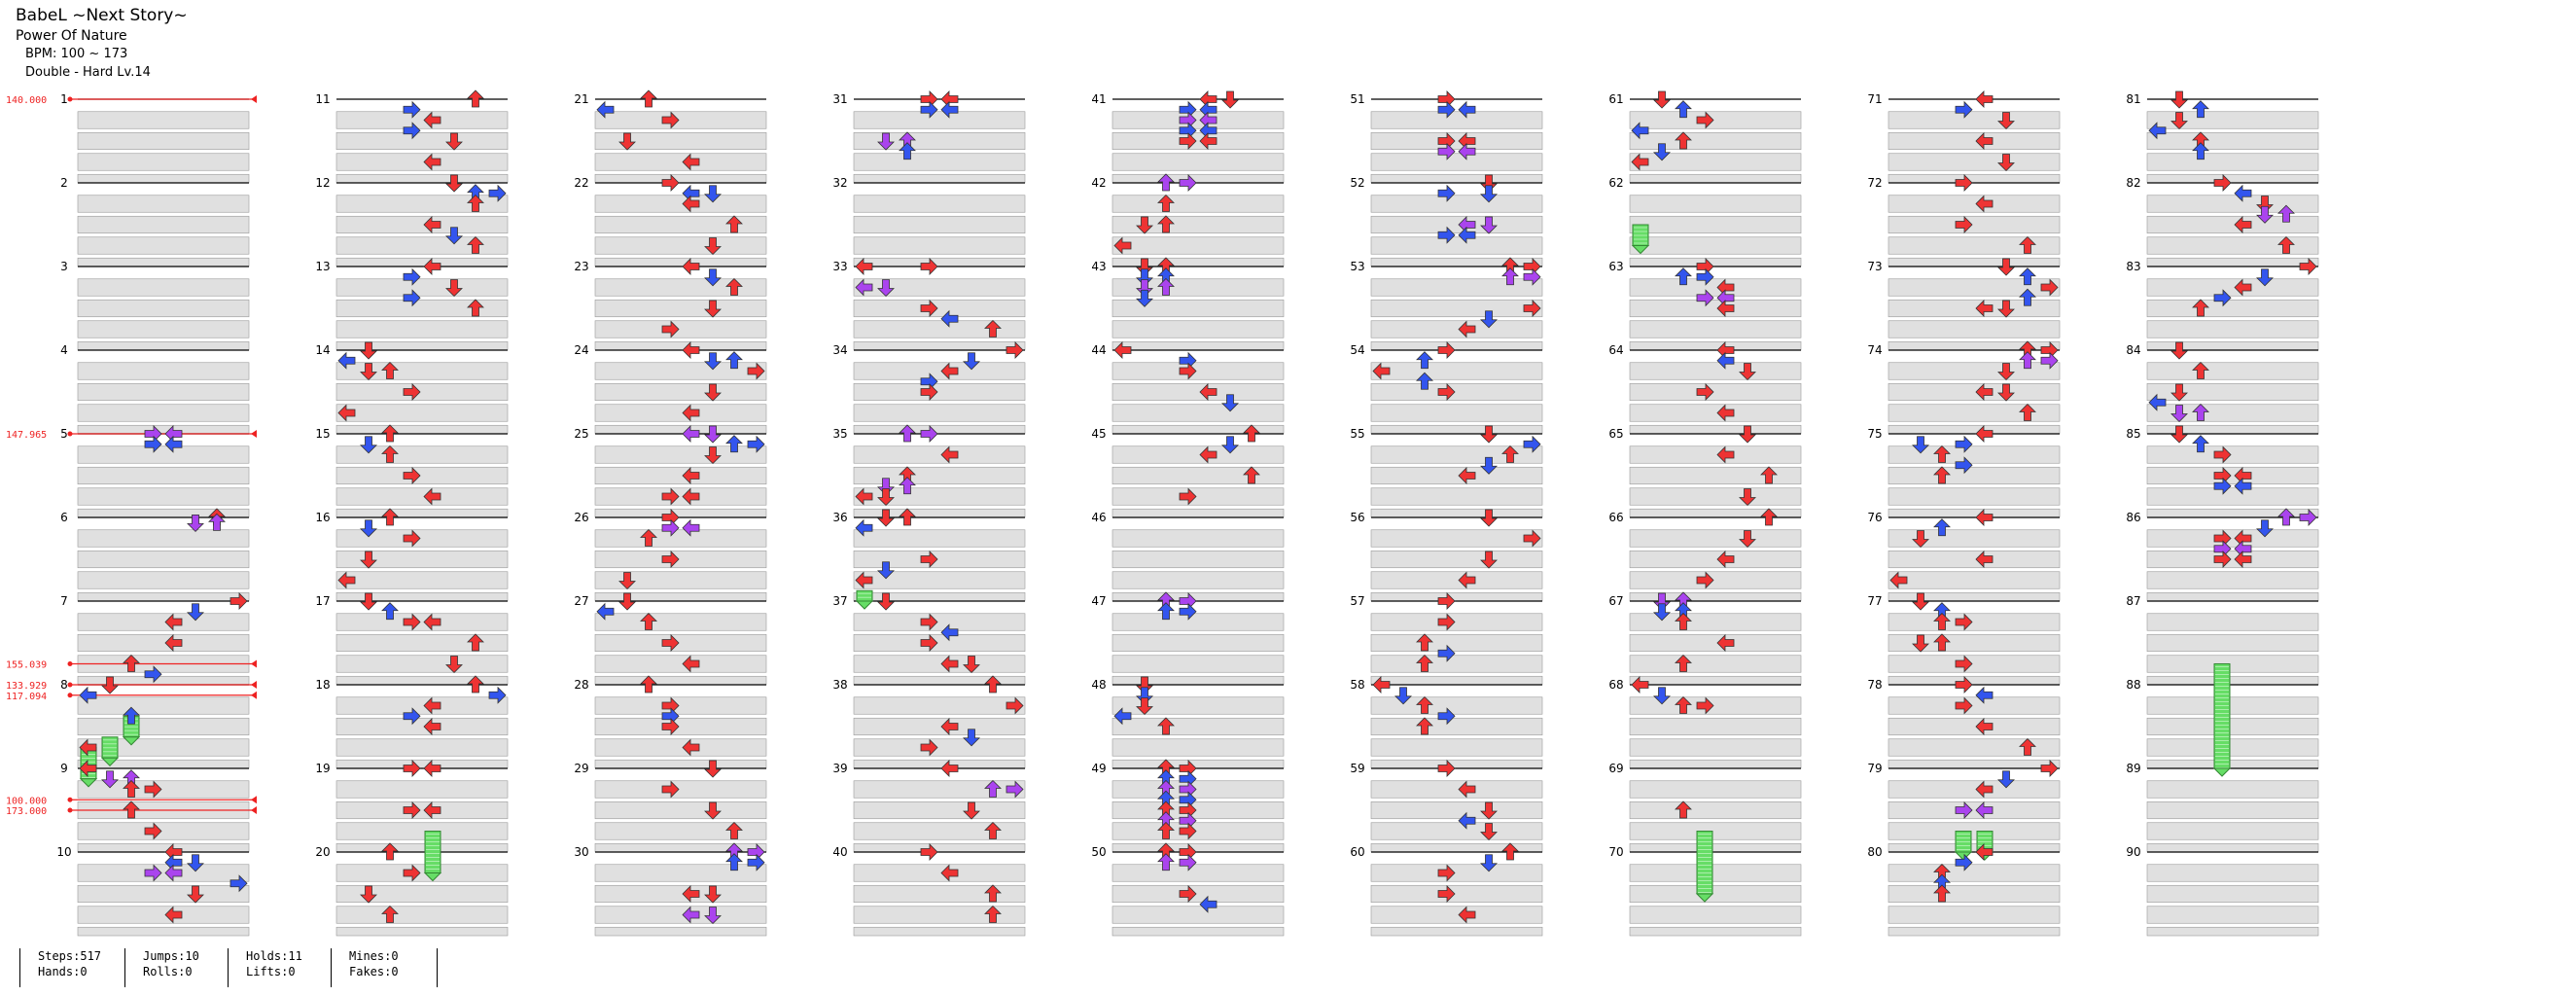  What do you see at coordinates (1875, 768) in the screenshot?
I see `measure-number: 79` at bounding box center [1875, 768].